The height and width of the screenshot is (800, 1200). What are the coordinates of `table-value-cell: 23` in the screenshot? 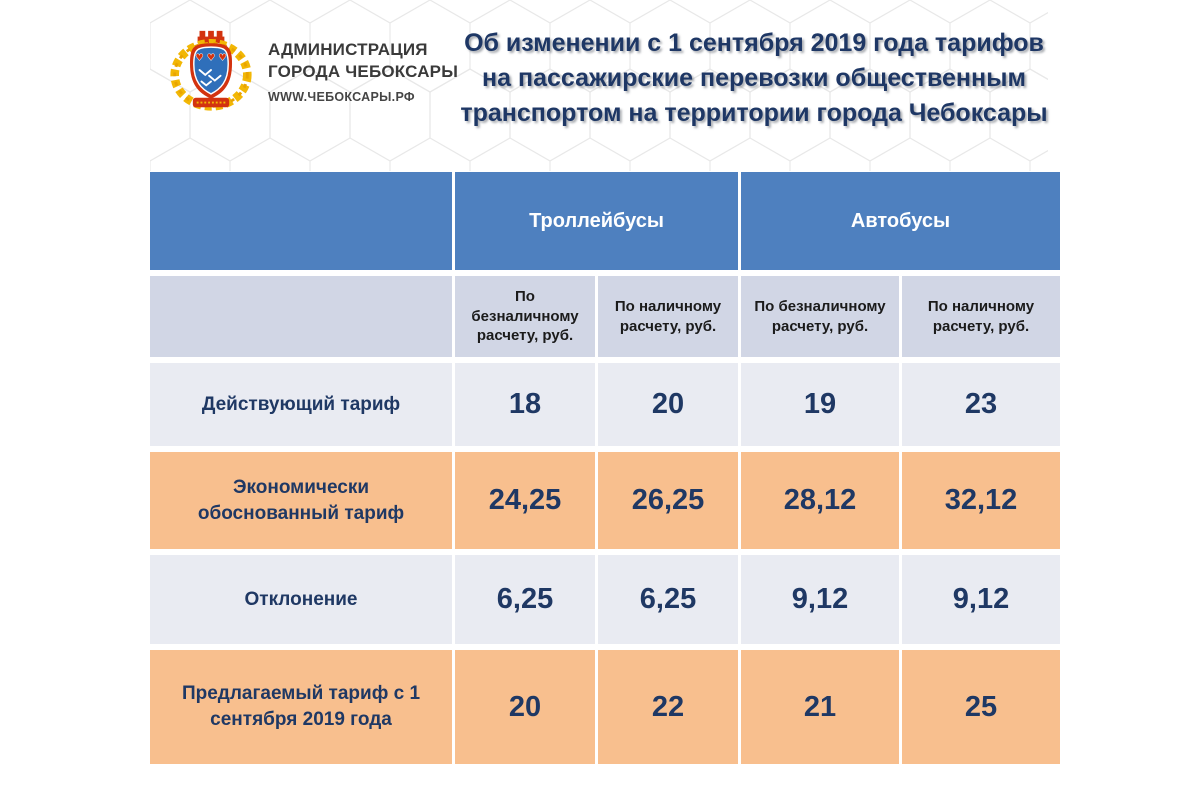 It's located at (981, 404).